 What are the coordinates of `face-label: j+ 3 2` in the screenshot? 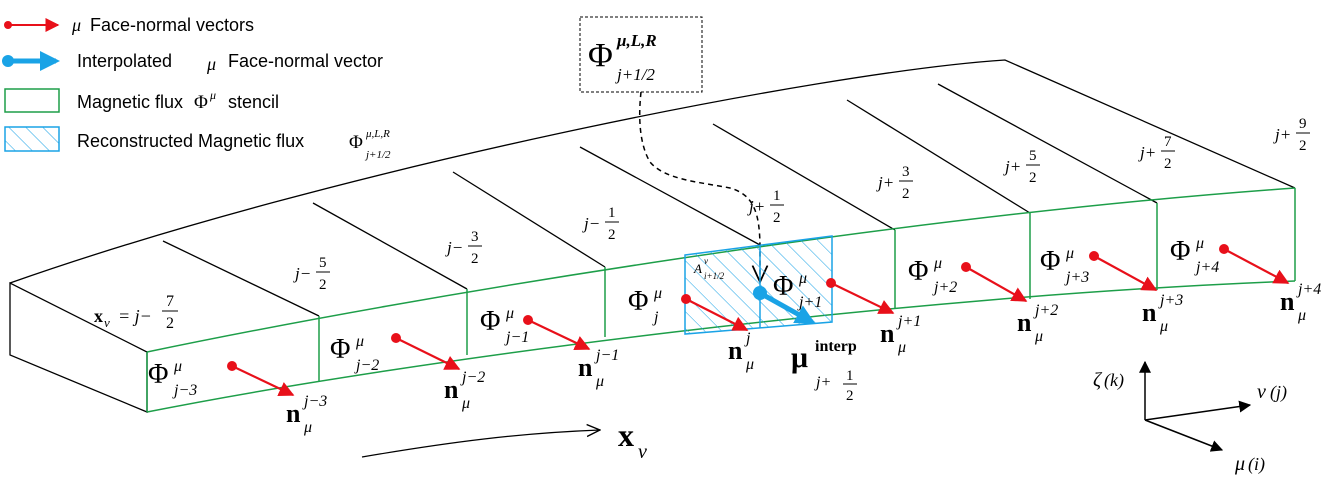 It's located at (894, 183).